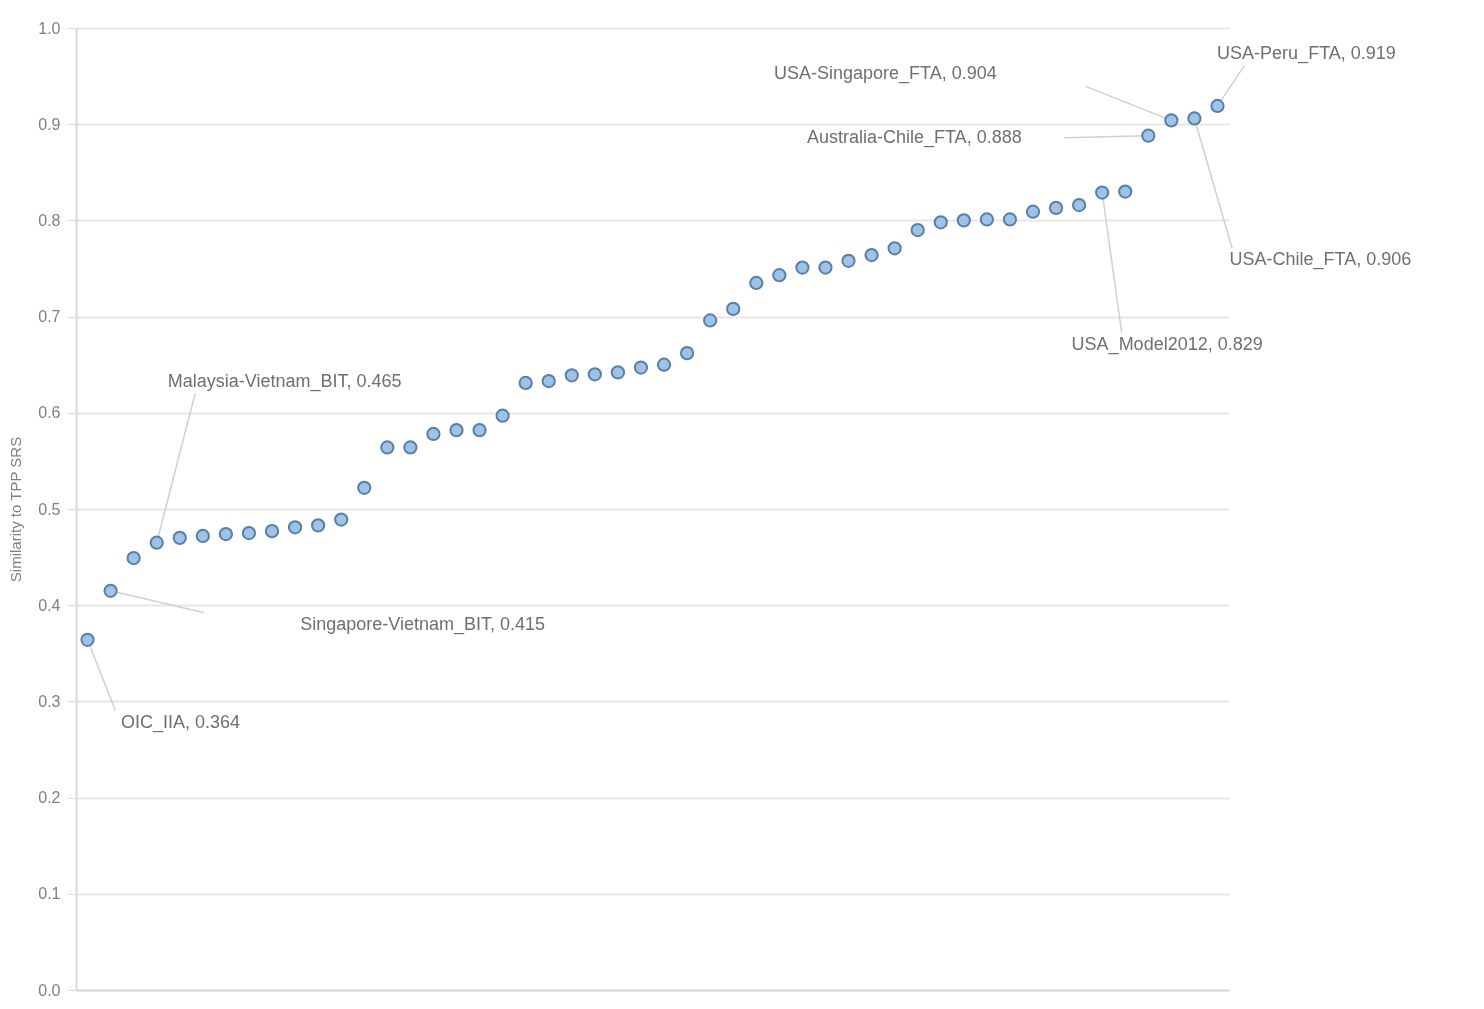 The image size is (1484, 1009). Describe the element at coordinates (422, 624) in the screenshot. I see `annotation: Singapore-Vietnam_BIT, 0.415` at that location.